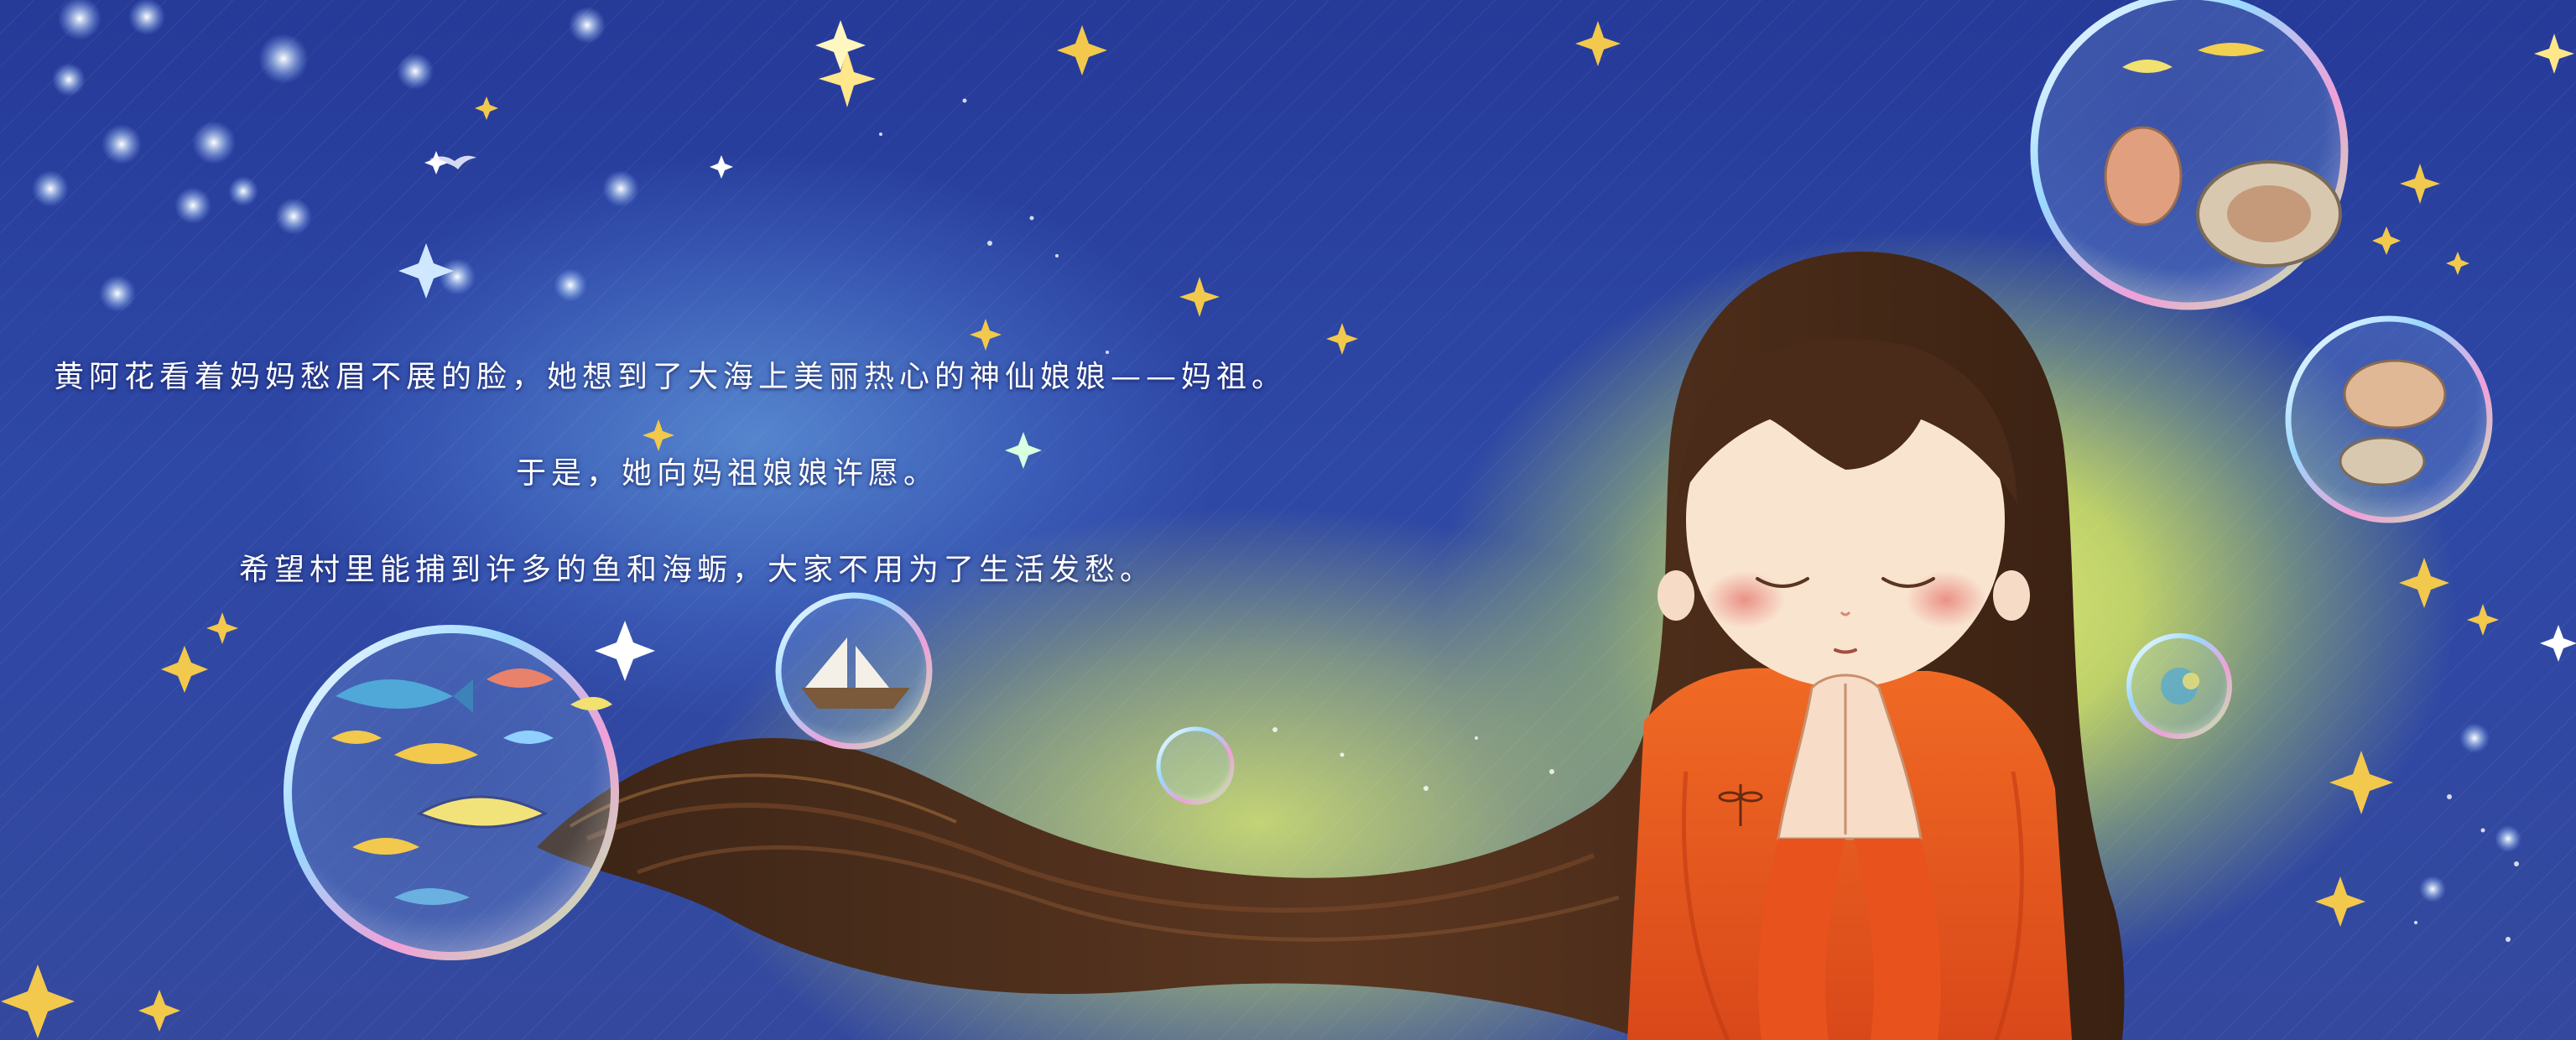 The width and height of the screenshot is (2576, 1040). Describe the element at coordinates (1843, 513) in the screenshot. I see `girl-face` at that location.